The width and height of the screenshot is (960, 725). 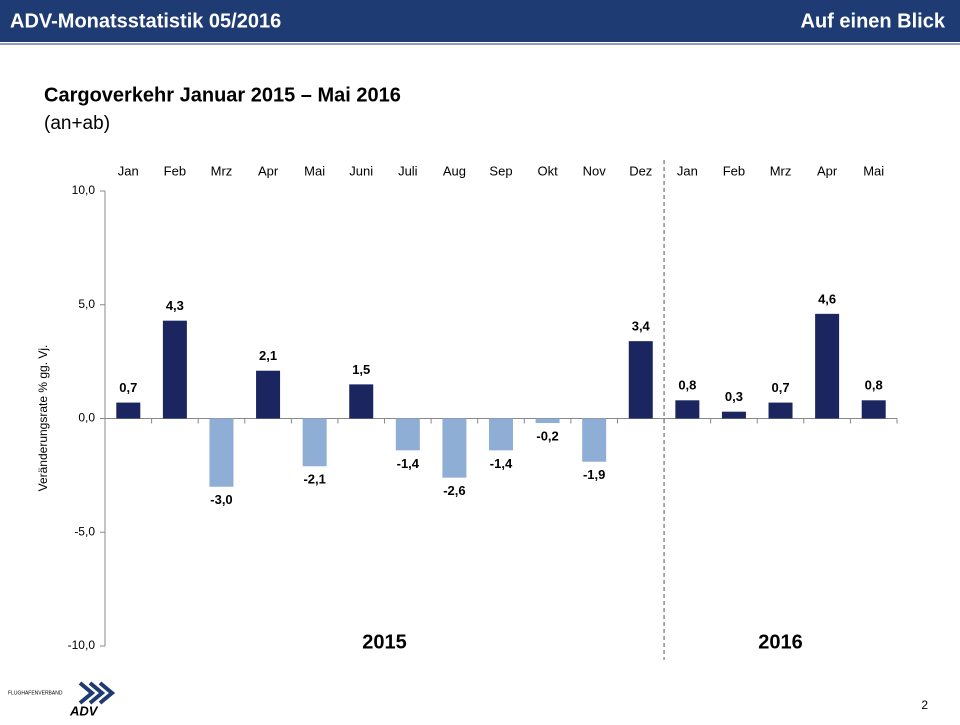 I want to click on value-label: -2,6, so click(x=454, y=490).